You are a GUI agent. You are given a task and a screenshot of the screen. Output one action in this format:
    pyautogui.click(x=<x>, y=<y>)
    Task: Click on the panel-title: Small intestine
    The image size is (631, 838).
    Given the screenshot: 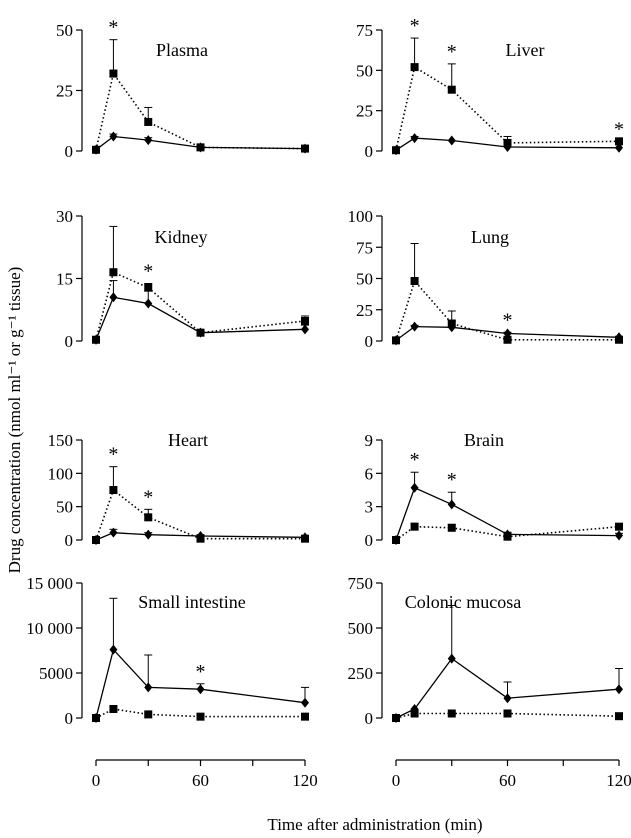 What is the action you would take?
    pyautogui.click(x=192, y=602)
    